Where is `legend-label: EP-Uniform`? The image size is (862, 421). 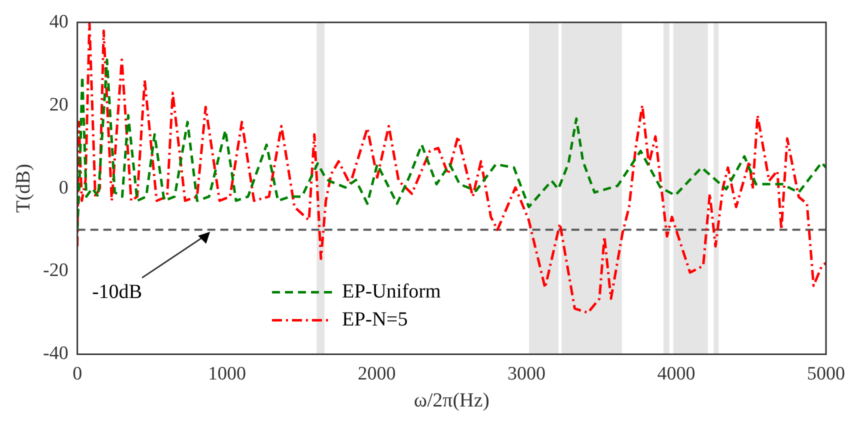 legend-label: EP-Uniform is located at coordinates (392, 291).